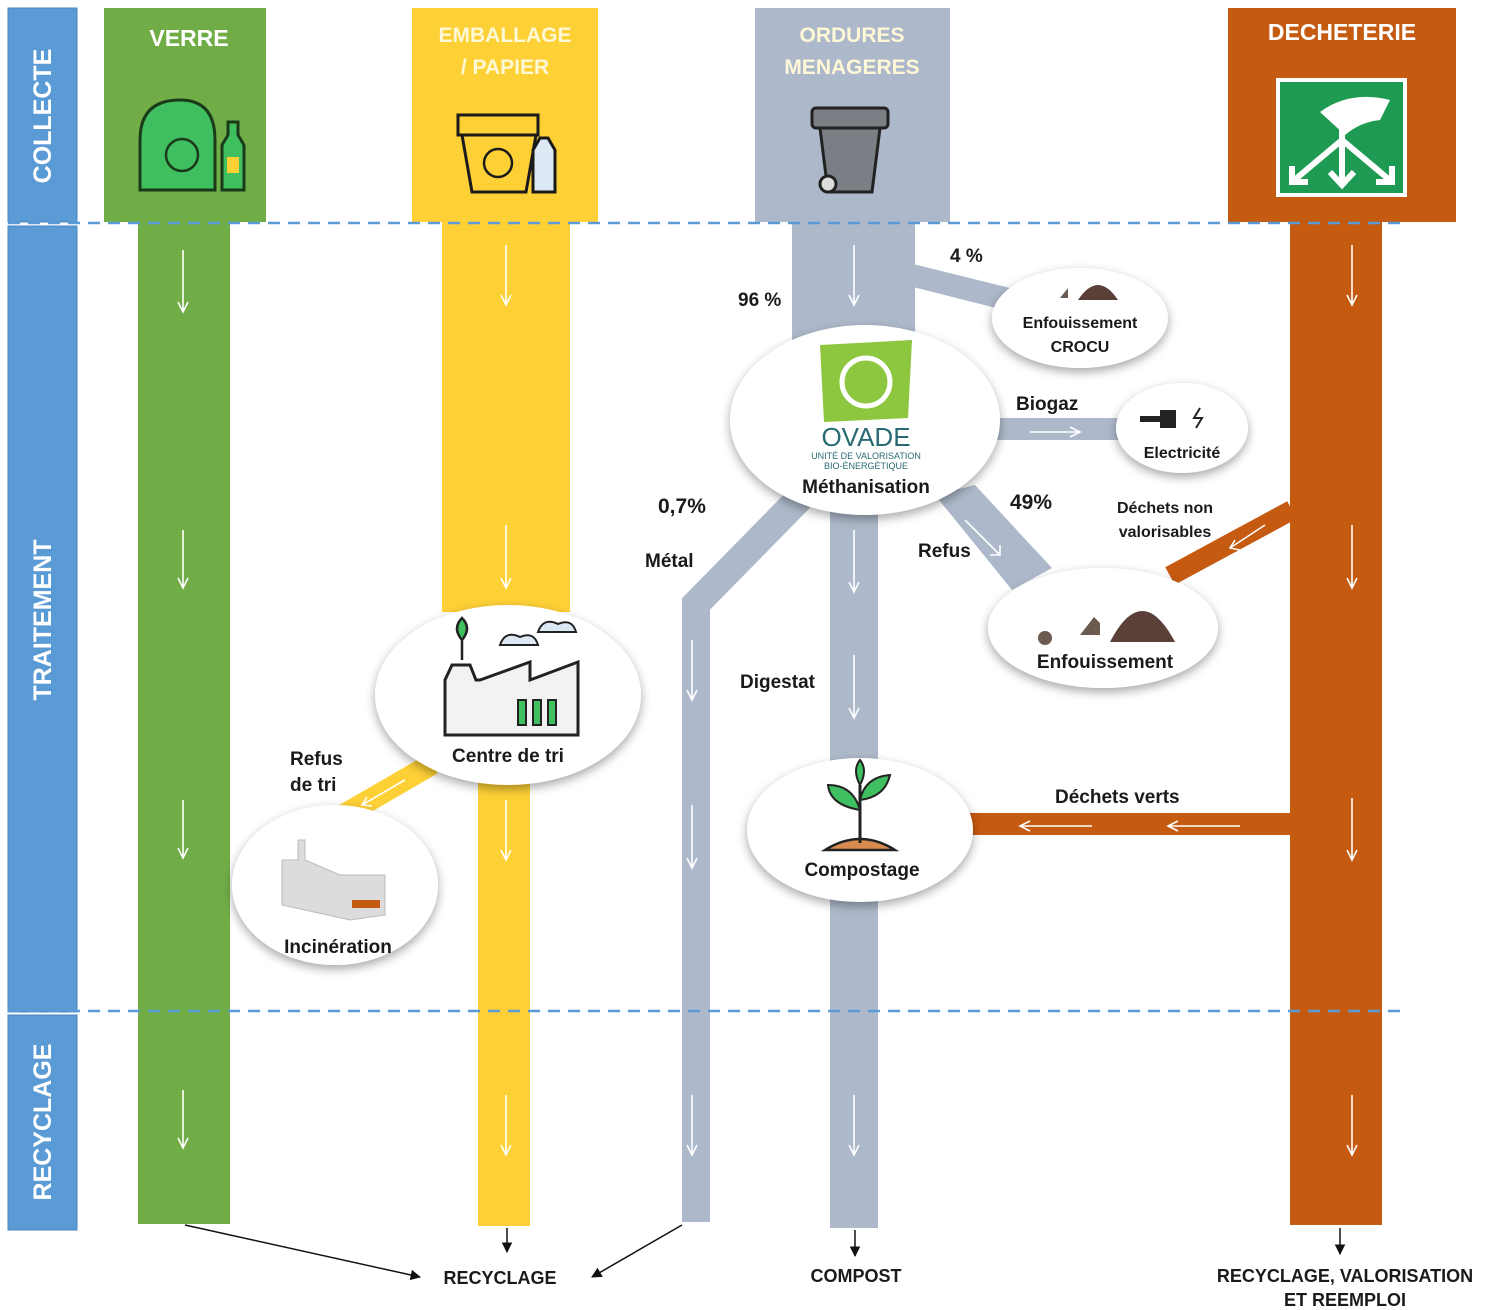  I want to click on flow-label: Déchets non, so click(1165, 508).